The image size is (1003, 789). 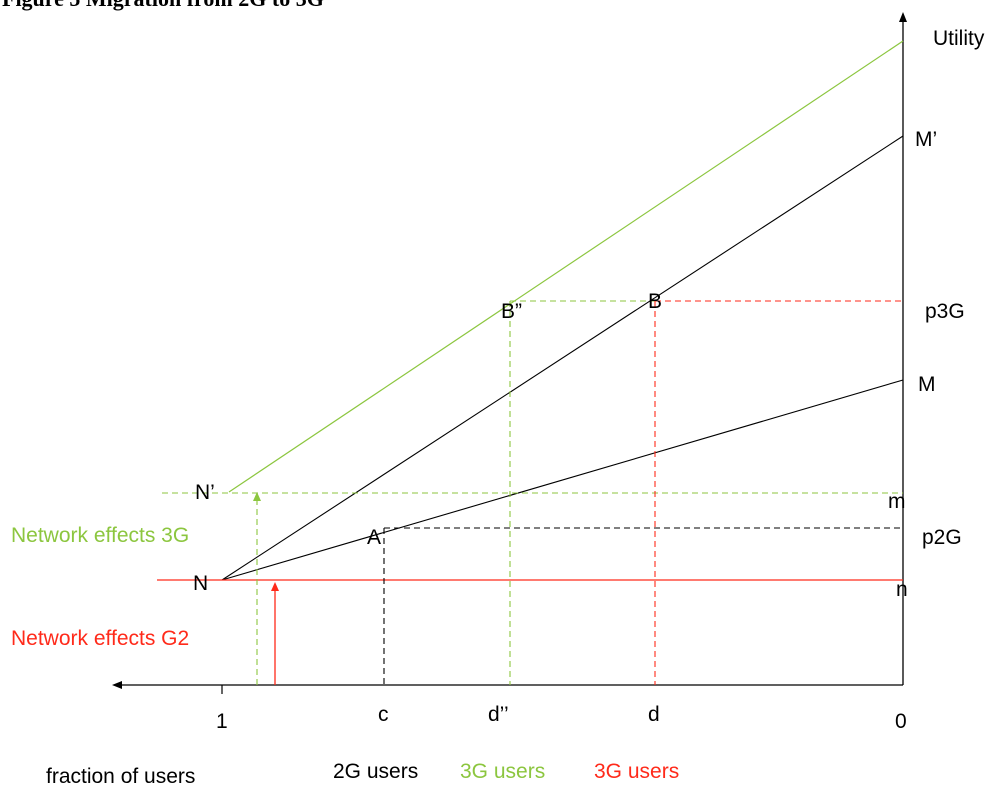 What do you see at coordinates (275, 586) in the screenshot?
I see `red-arrowhead-g2` at bounding box center [275, 586].